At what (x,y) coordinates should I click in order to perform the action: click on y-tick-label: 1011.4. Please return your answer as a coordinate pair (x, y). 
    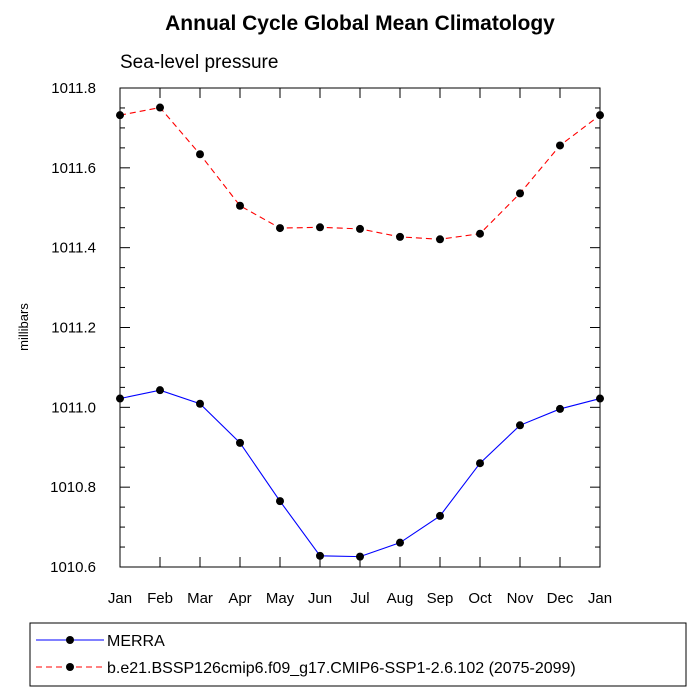
    Looking at the image, I should click on (73, 248).